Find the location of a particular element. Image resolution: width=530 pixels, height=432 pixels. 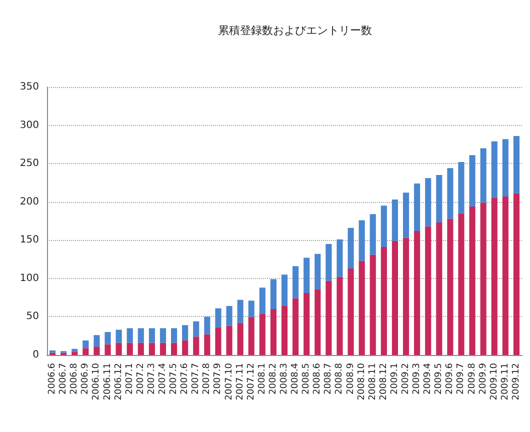

x-tick-label: 2008.10 is located at coordinates (361, 381).